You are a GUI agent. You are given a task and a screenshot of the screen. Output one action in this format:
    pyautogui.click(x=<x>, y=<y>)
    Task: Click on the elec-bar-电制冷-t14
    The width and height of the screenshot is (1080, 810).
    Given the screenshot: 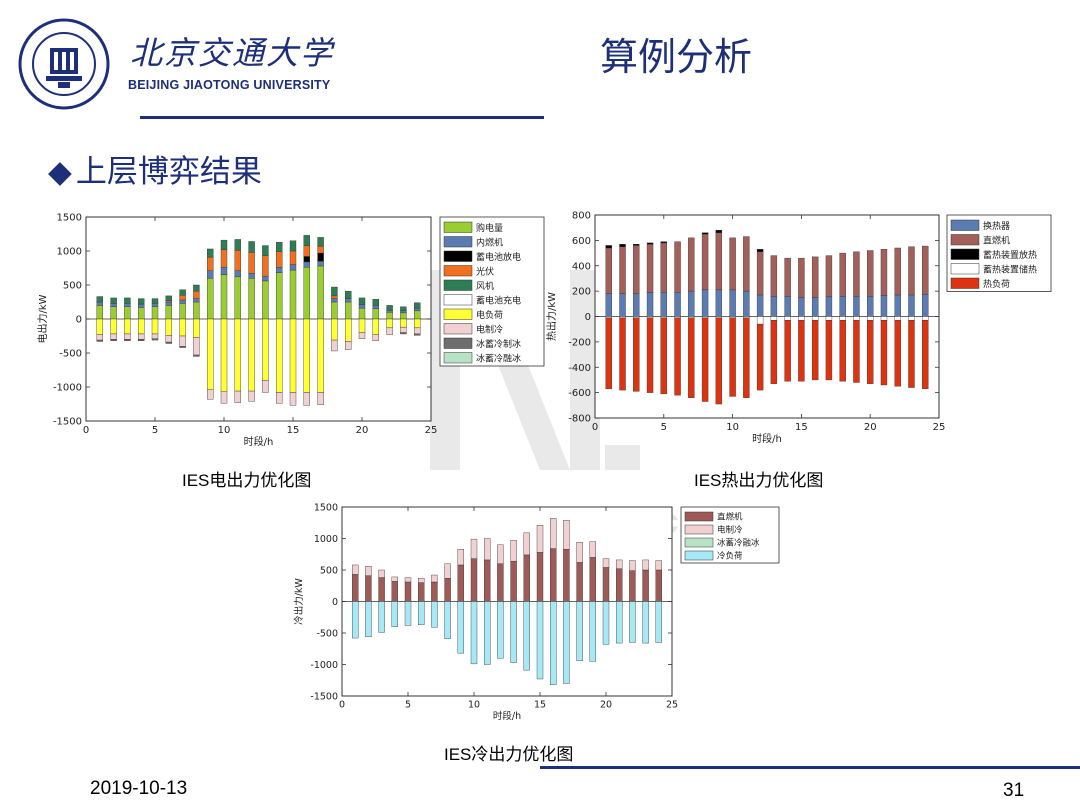 What is the action you would take?
    pyautogui.click(x=279, y=398)
    